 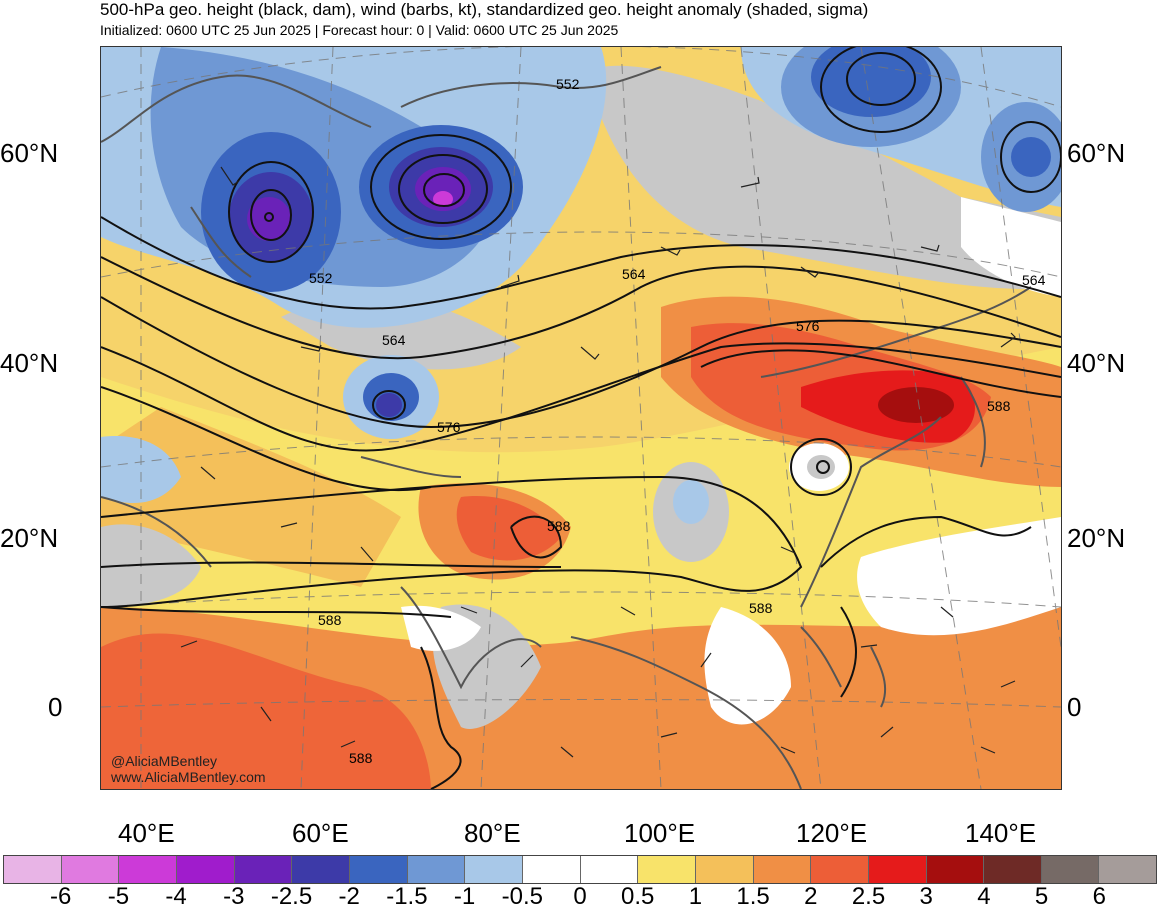 I want to click on colorbar-tick-label: 3, so click(x=926, y=896).